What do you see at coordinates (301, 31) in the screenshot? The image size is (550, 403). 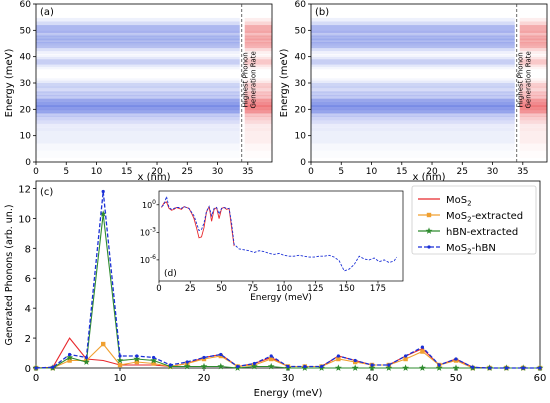 I see `y-tick-label: 50` at bounding box center [301, 31].